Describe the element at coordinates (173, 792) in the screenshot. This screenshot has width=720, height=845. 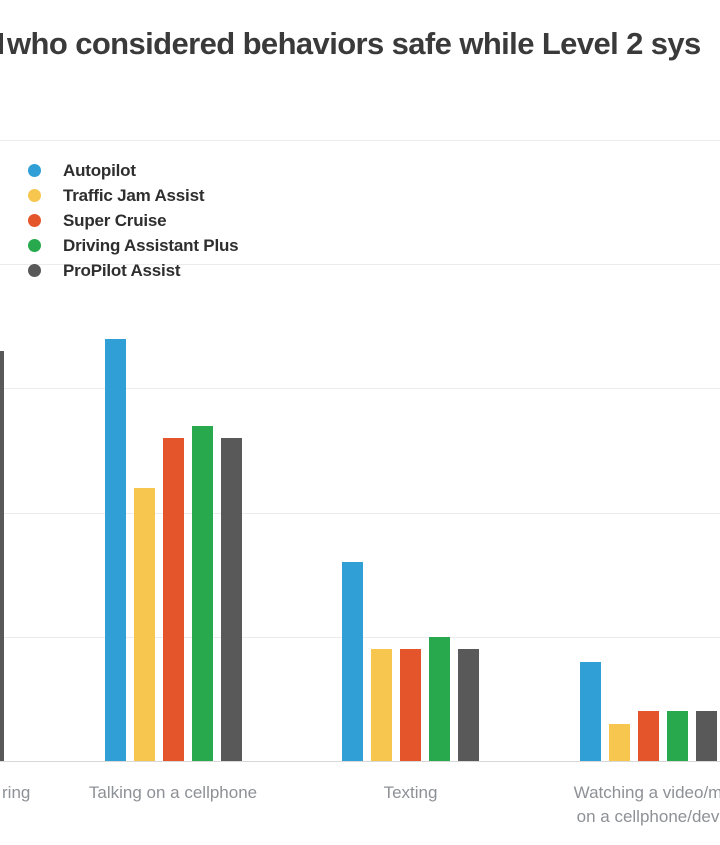
I see `x-axis-label-talking-on-a-cellphone: Talking on a cellphone` at that location.